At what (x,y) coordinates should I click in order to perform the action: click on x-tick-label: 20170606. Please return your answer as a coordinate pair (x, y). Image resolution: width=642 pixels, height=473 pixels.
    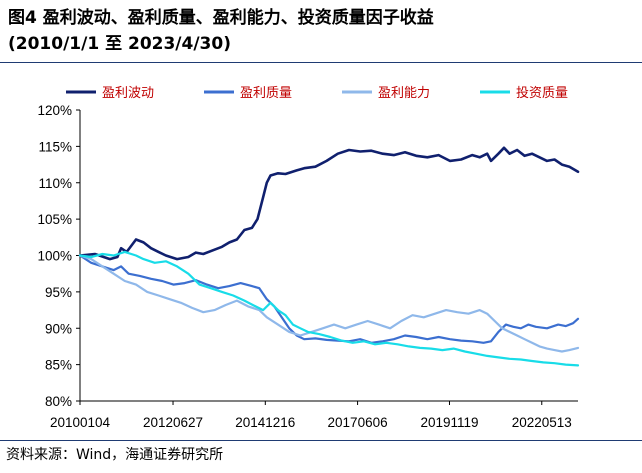
    Looking at the image, I should click on (358, 422).